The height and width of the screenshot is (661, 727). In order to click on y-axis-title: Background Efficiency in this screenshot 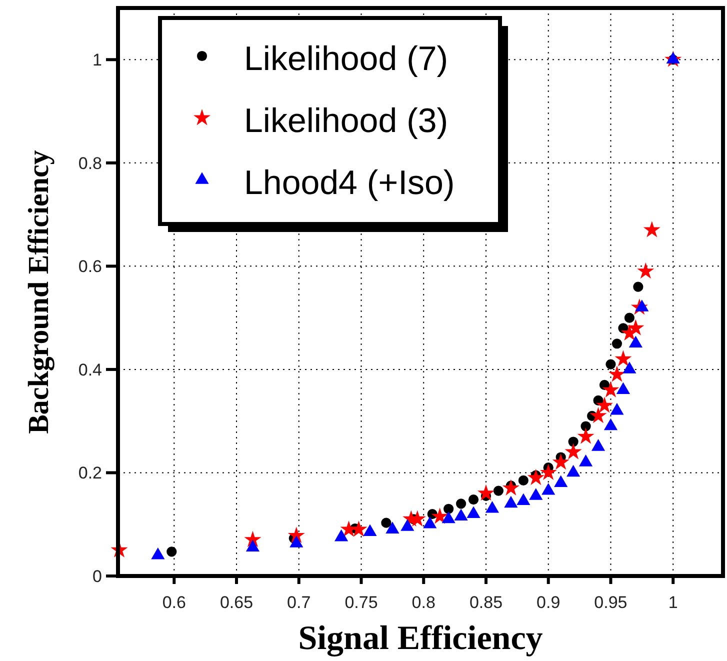, I will do `click(39, 292)`.